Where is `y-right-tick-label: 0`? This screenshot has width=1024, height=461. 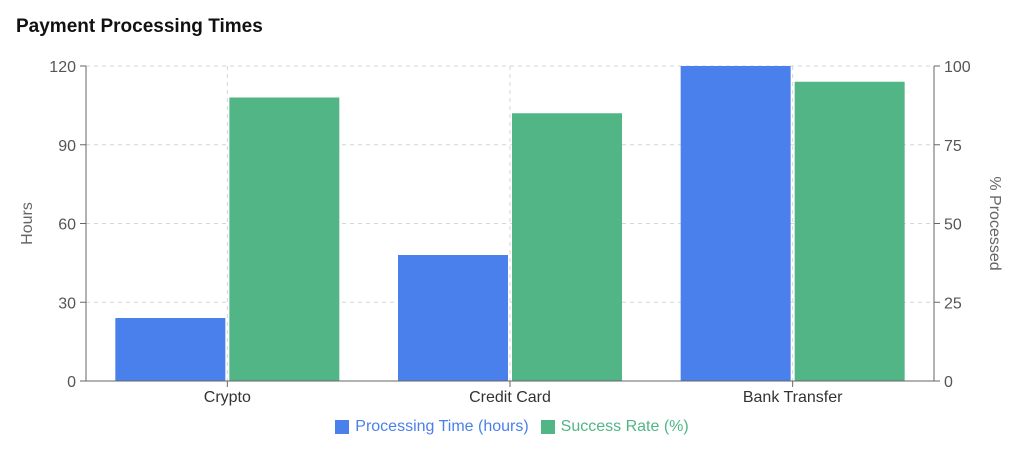
y-right-tick-label: 0 is located at coordinates (948, 382).